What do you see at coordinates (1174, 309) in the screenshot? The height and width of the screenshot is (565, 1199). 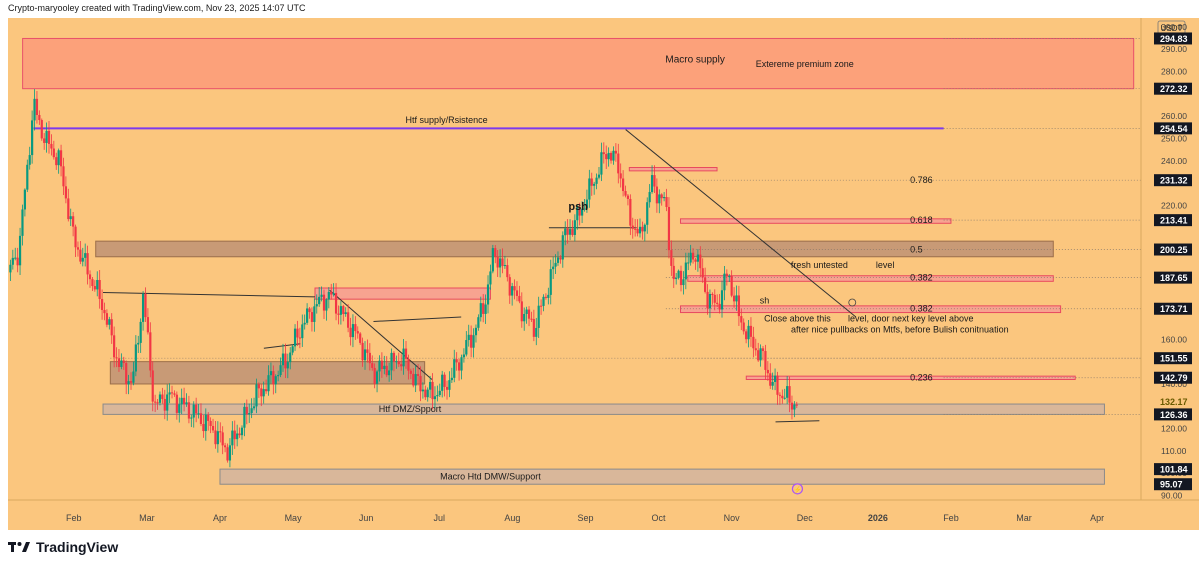 I see `price-badge-label: 173.71` at bounding box center [1174, 309].